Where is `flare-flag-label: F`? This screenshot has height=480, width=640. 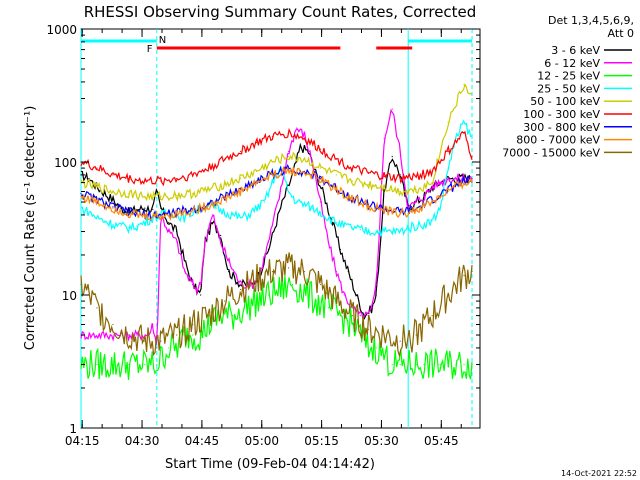 flare-flag-label: F is located at coordinates (150, 49).